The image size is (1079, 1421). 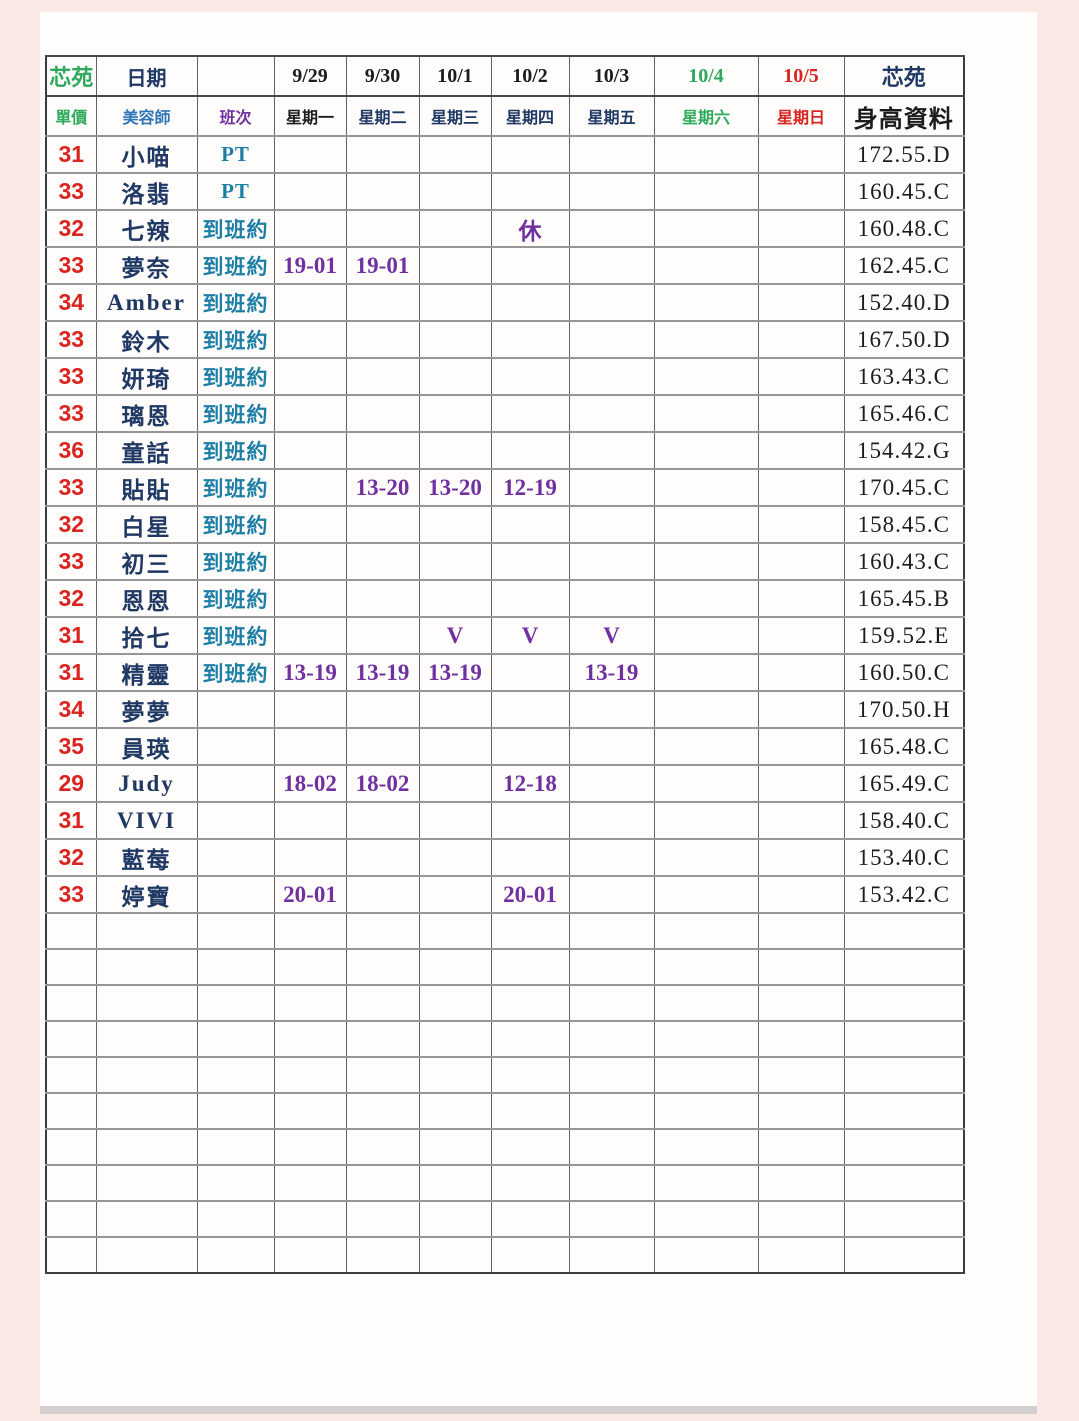 What do you see at coordinates (235, 191) in the screenshot?
I see `shift-cell: PT` at bounding box center [235, 191].